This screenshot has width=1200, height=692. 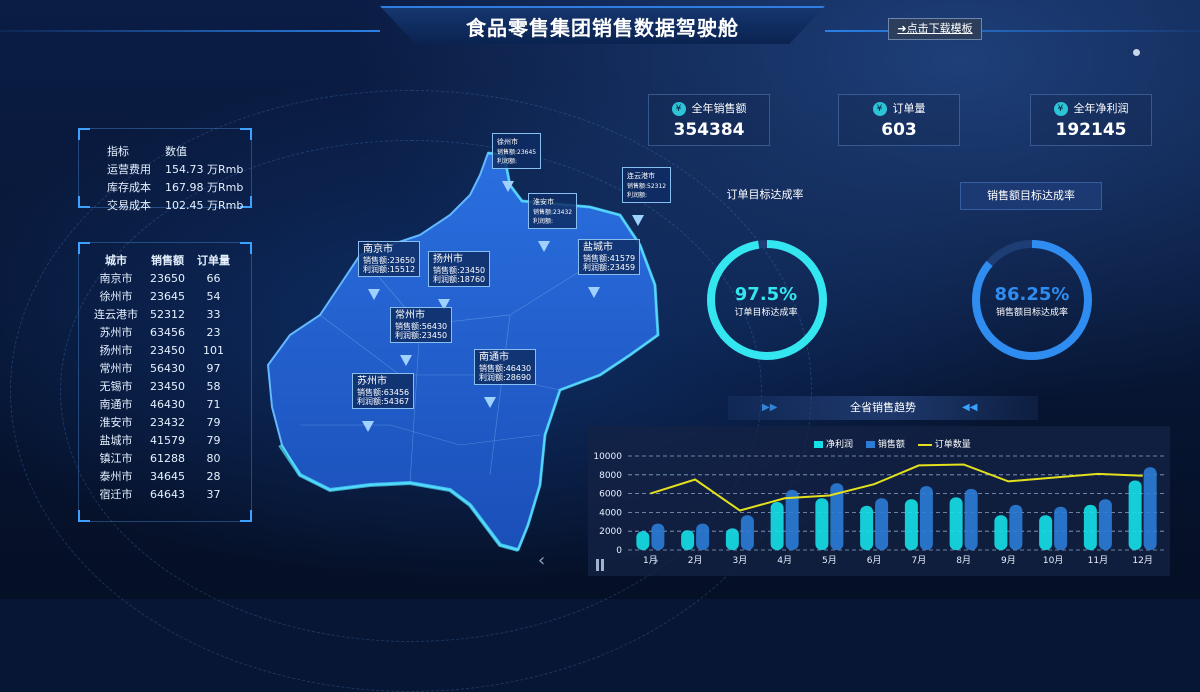 What do you see at coordinates (116, 314) in the screenshot?
I see `city-cell: 连云港市` at bounding box center [116, 314].